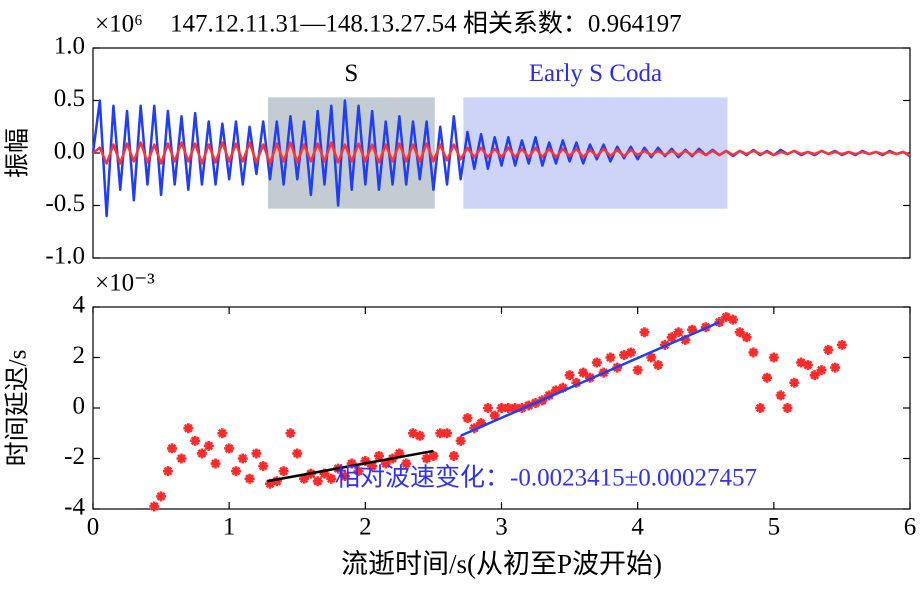 The image size is (921, 594). I want to click on y-tick-label: 0.0, so click(69, 151).